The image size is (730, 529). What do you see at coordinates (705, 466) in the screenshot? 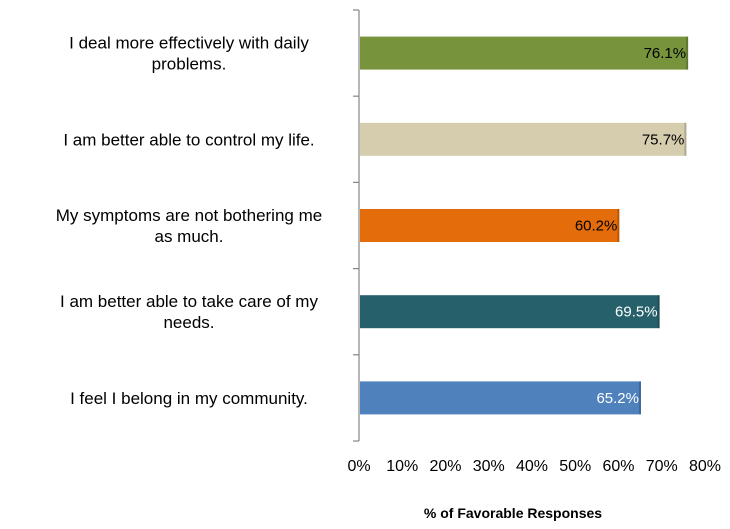
I see `x-tick-label: 80%` at bounding box center [705, 466].